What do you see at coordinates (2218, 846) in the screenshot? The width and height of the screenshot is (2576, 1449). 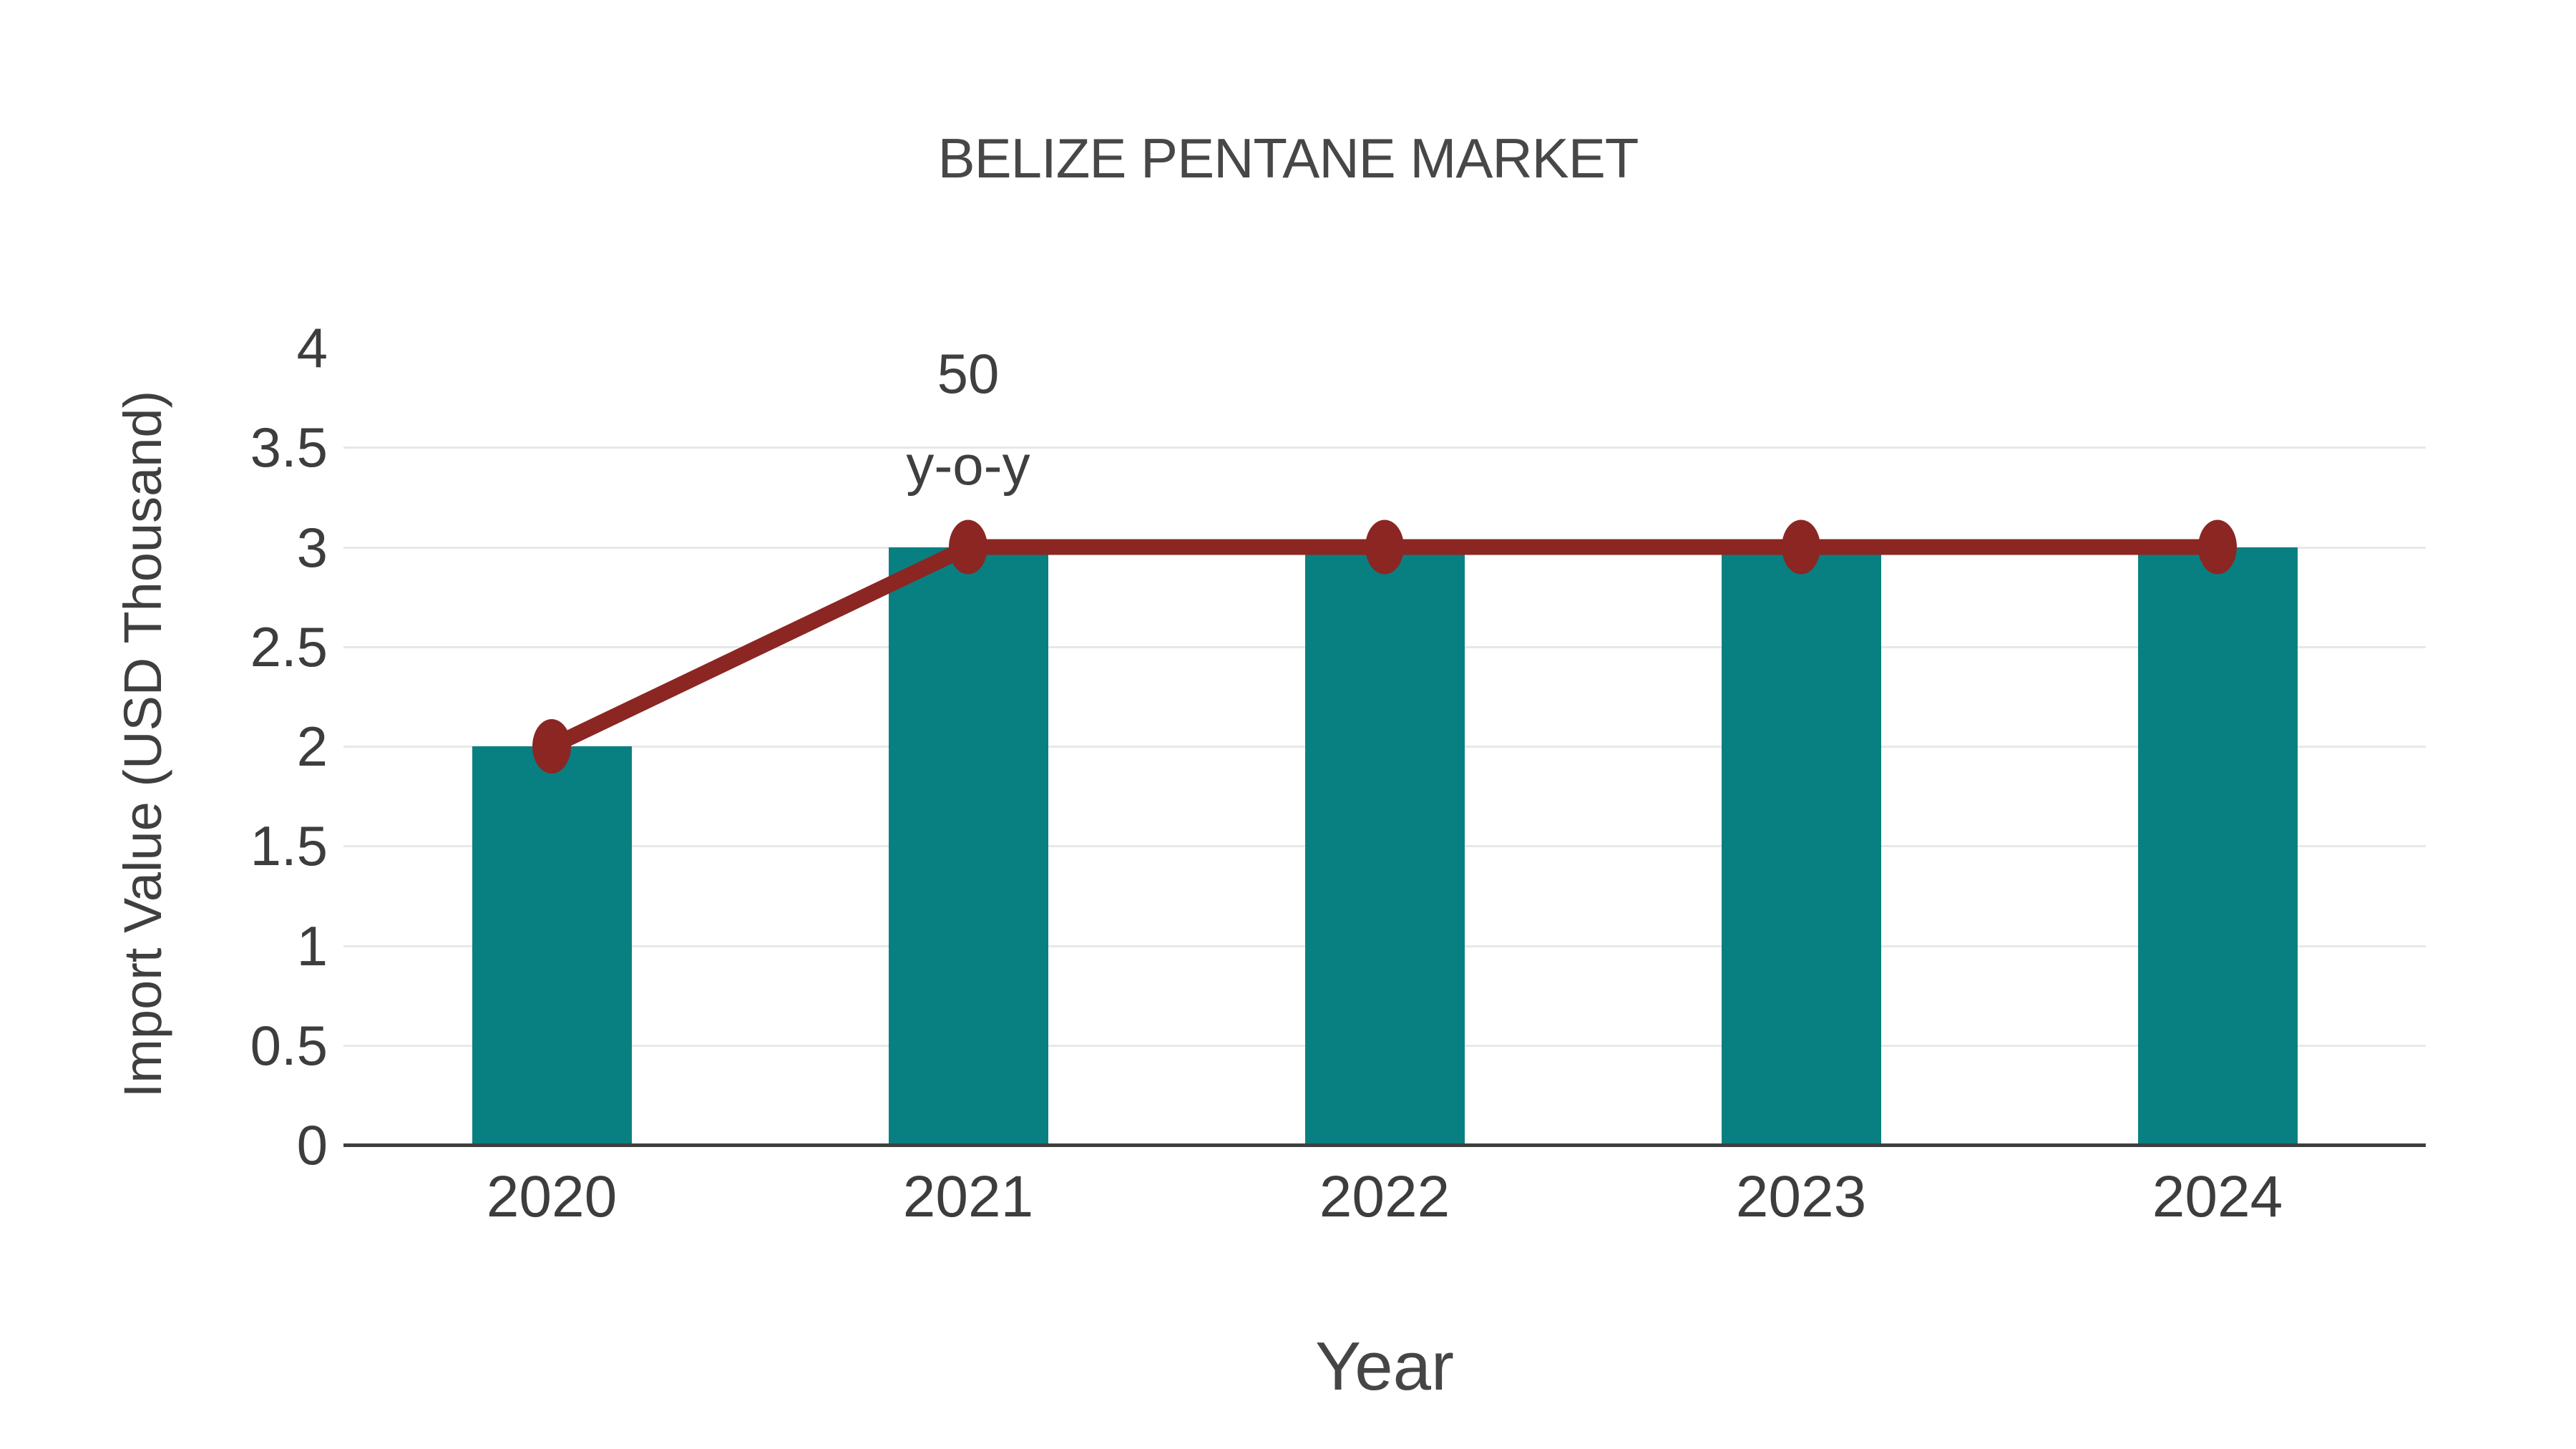 I see `bar-2024` at bounding box center [2218, 846].